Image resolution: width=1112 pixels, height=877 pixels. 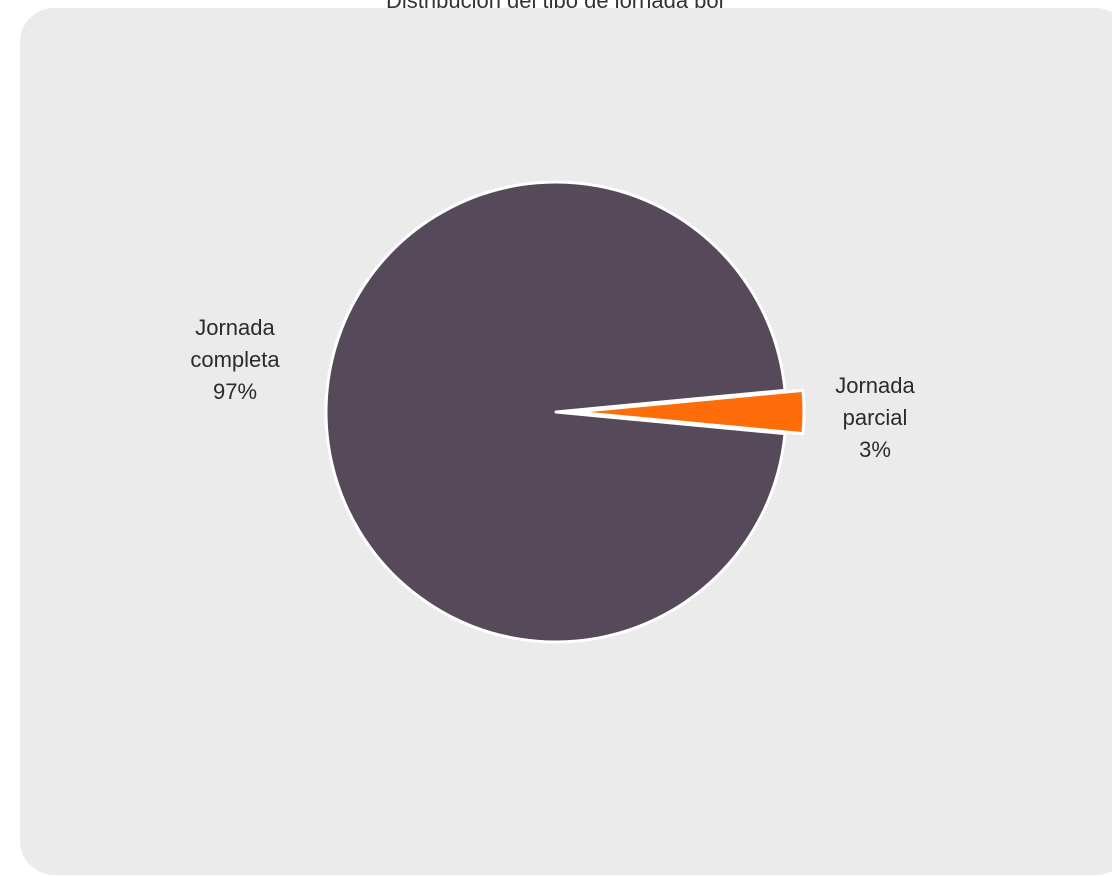 I want to click on slice-label-jornada-completa: Jornada completa 97%, so click(x=235, y=360).